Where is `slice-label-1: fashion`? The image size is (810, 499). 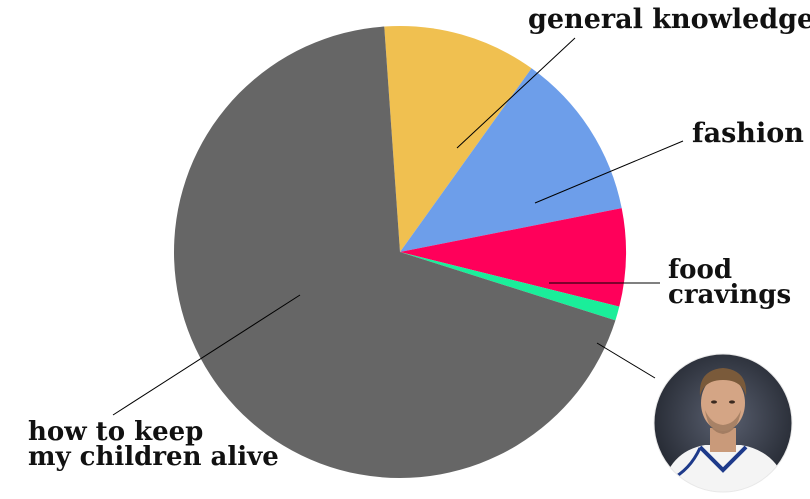
slice-label-1: fashion is located at coordinates (748, 133).